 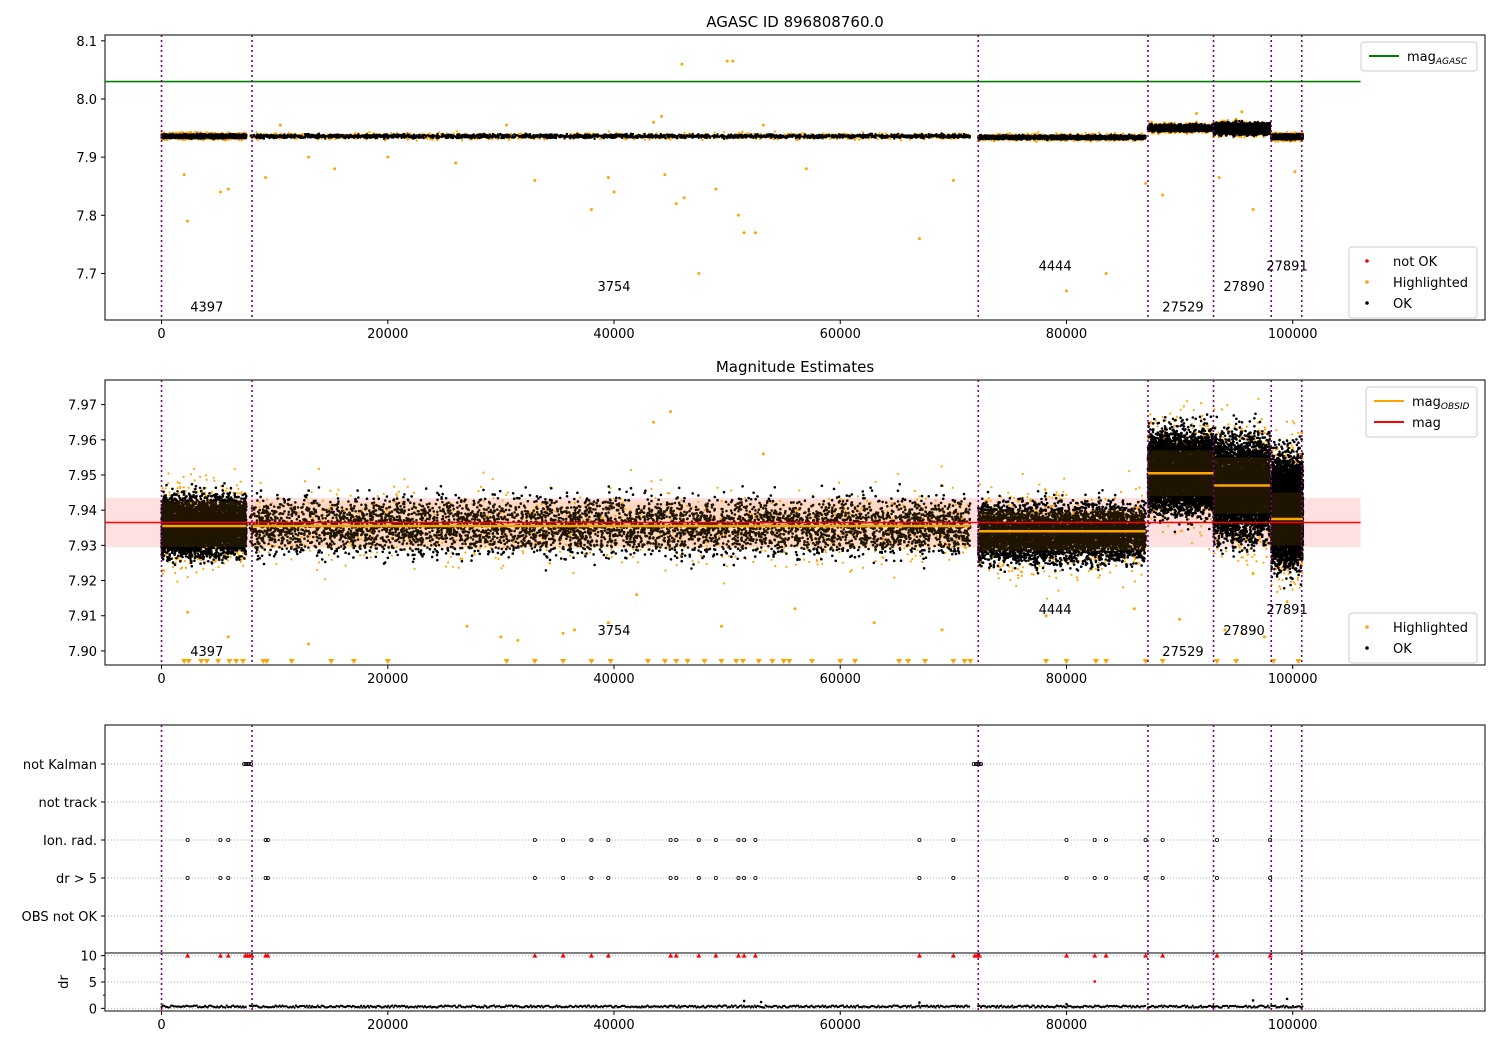 What do you see at coordinates (795, 367) in the screenshot?
I see `chart-title: Magnitude Estimates` at bounding box center [795, 367].